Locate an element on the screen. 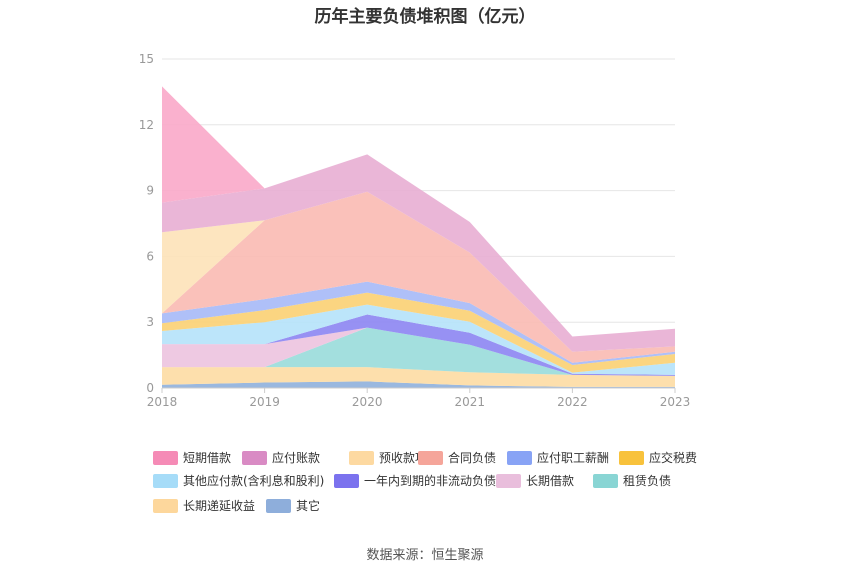  legend-label: 一年内到期的非流动负债 is located at coordinates (430, 480).